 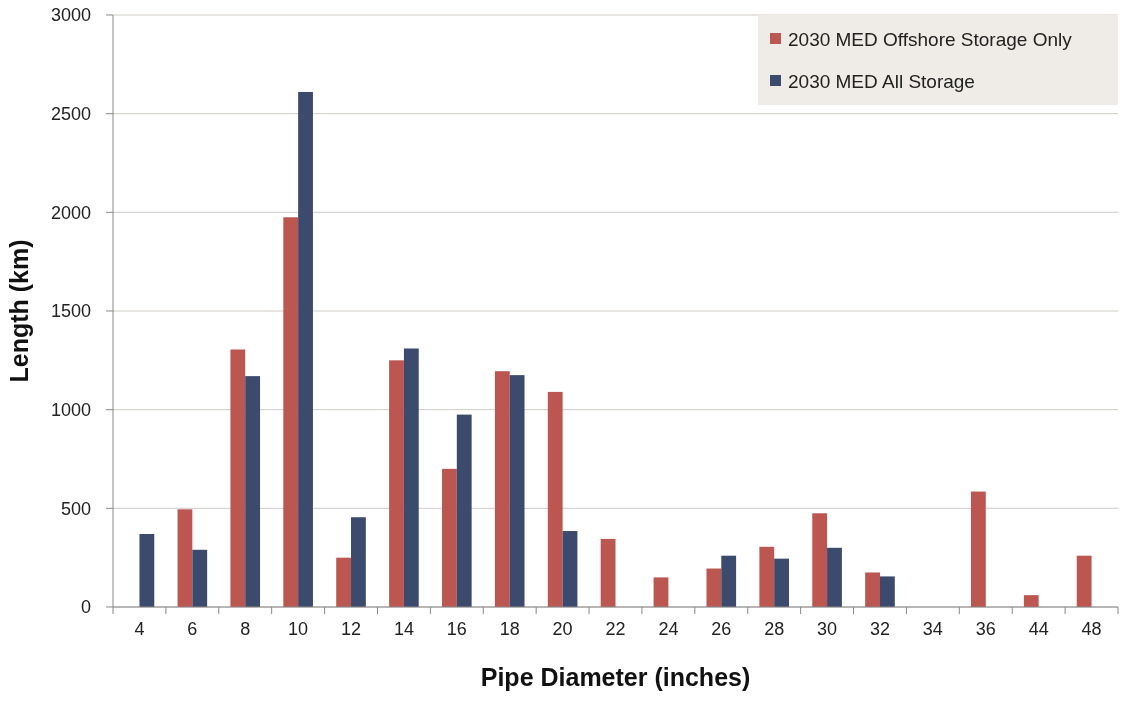 I want to click on x-tick-label: 28, so click(x=774, y=629).